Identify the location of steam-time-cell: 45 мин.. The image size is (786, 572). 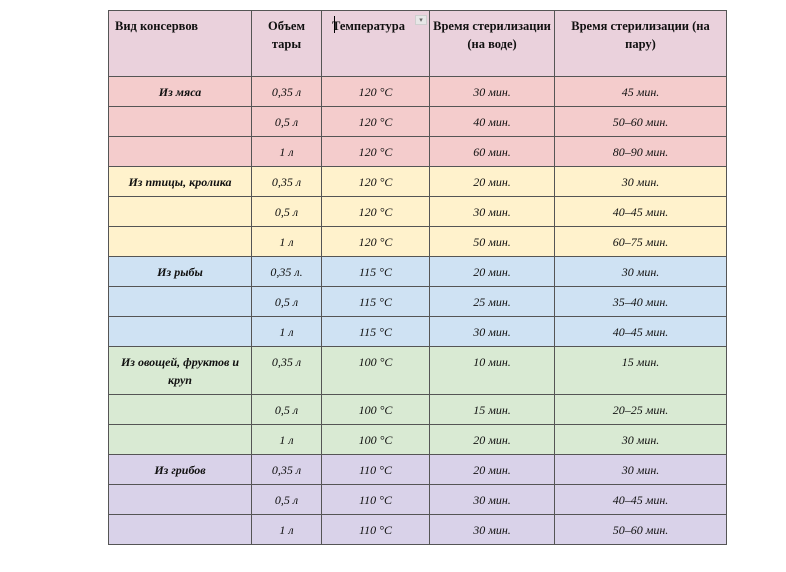
(640, 91).